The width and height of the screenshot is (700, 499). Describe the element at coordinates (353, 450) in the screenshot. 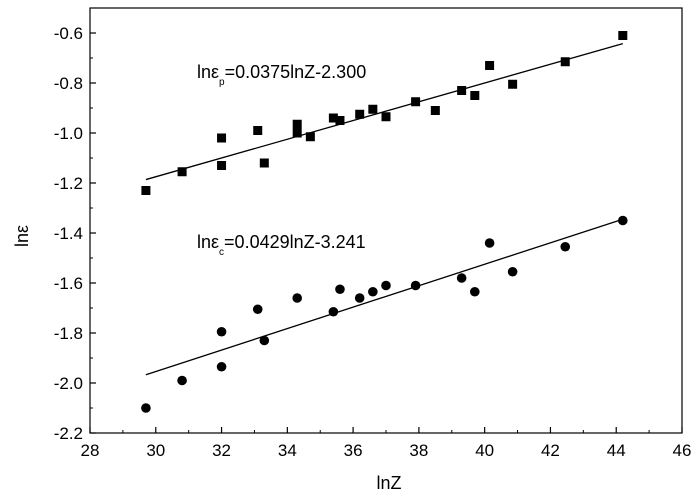

I see `x-tick-label: 36` at that location.